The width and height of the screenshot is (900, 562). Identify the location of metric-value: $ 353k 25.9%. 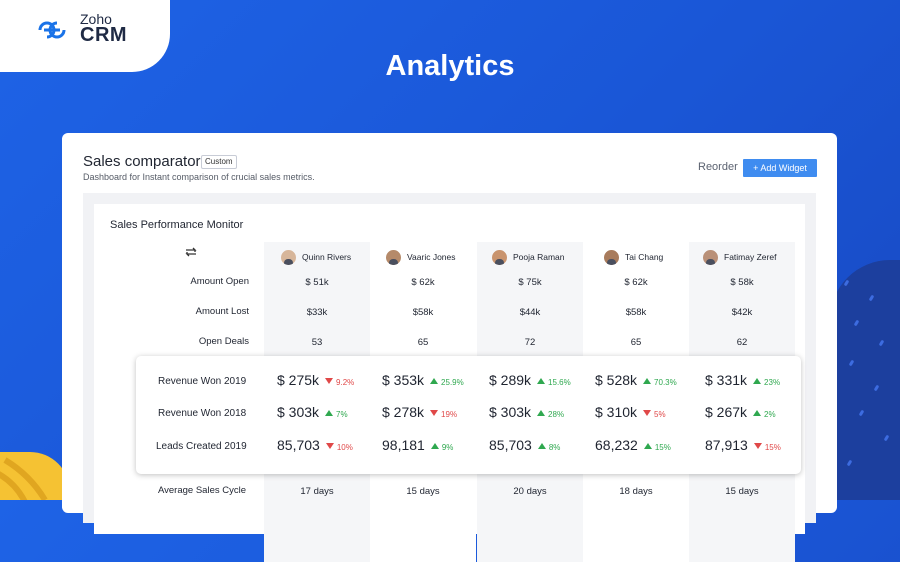
(423, 380).